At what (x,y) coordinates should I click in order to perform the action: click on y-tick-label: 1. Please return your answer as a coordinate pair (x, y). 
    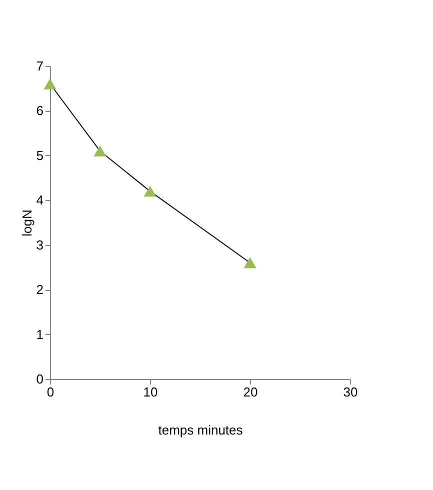
    Looking at the image, I should click on (40, 334).